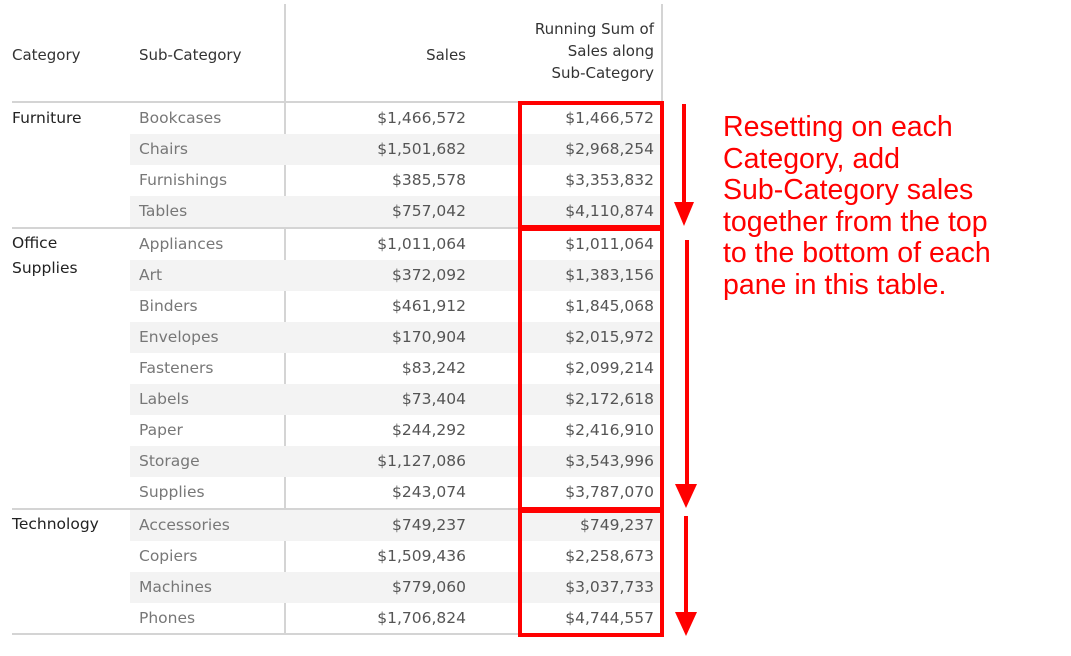  I want to click on table-row: Appliances $1,011,064 $1,011,064, so click(396, 244).